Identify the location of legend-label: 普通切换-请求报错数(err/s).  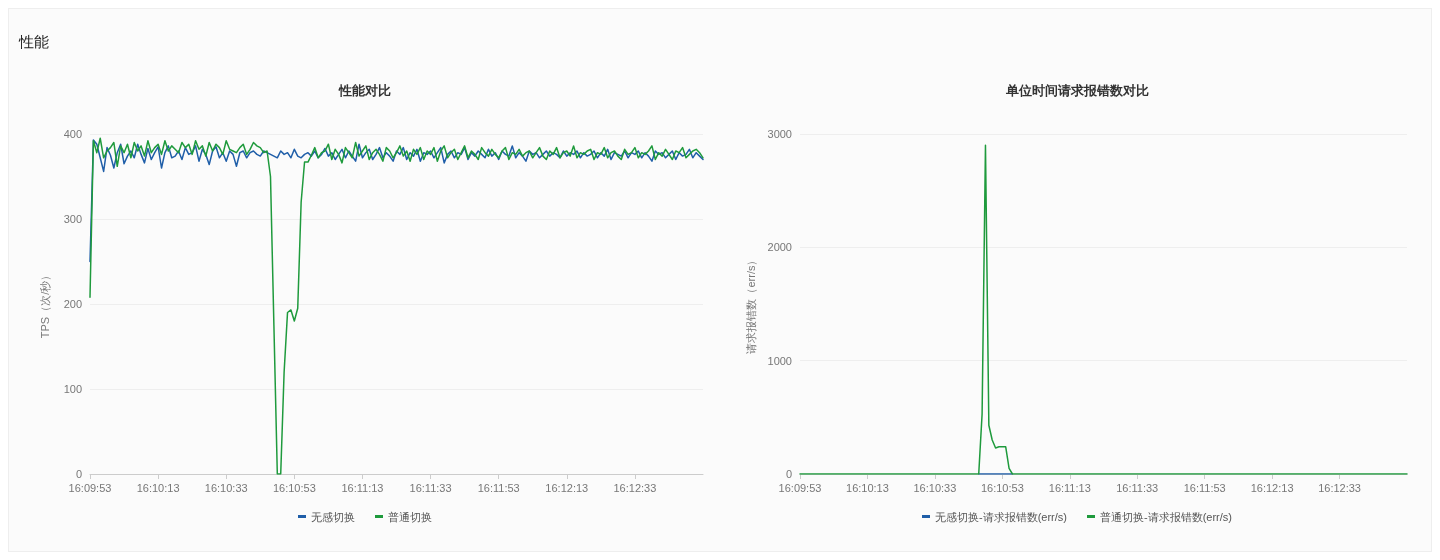
(1166, 516).